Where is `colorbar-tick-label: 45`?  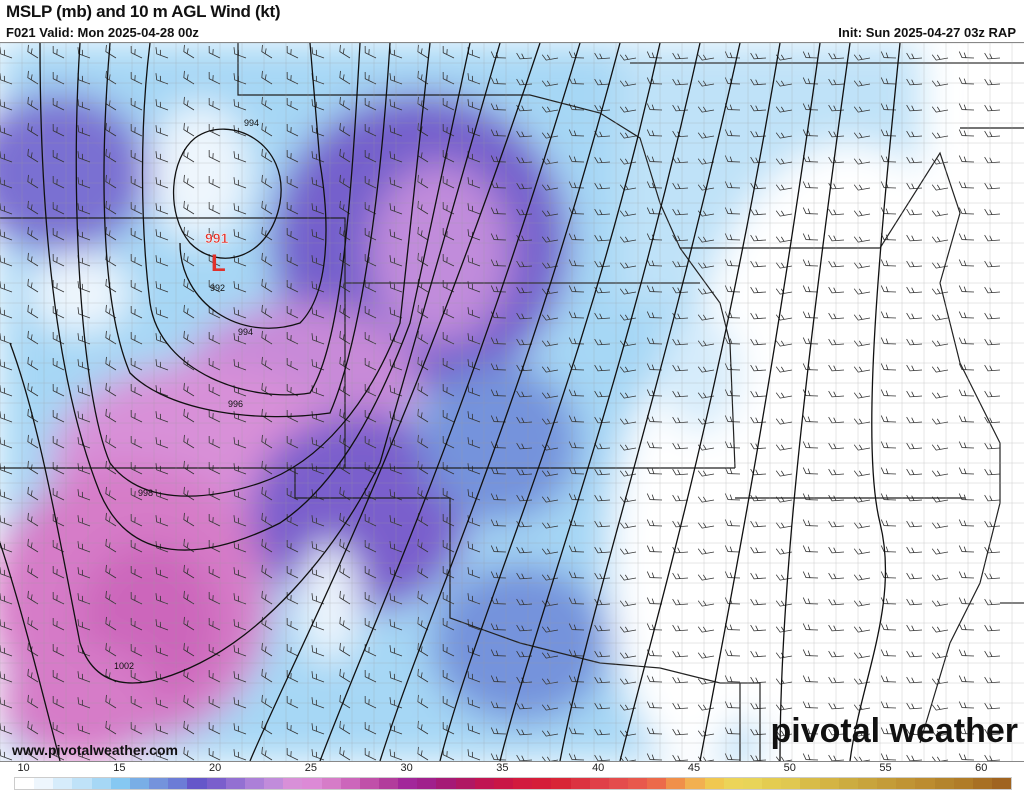
colorbar-tick-label: 45 is located at coordinates (694, 768).